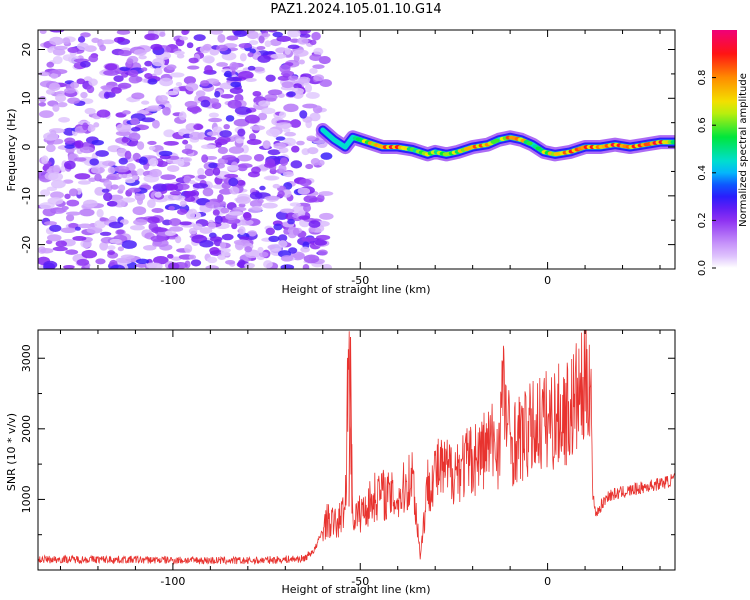 The width and height of the screenshot is (750, 600). What do you see at coordinates (702, 125) in the screenshot?
I see `colorbar-tick-label: 0.6` at bounding box center [702, 125].